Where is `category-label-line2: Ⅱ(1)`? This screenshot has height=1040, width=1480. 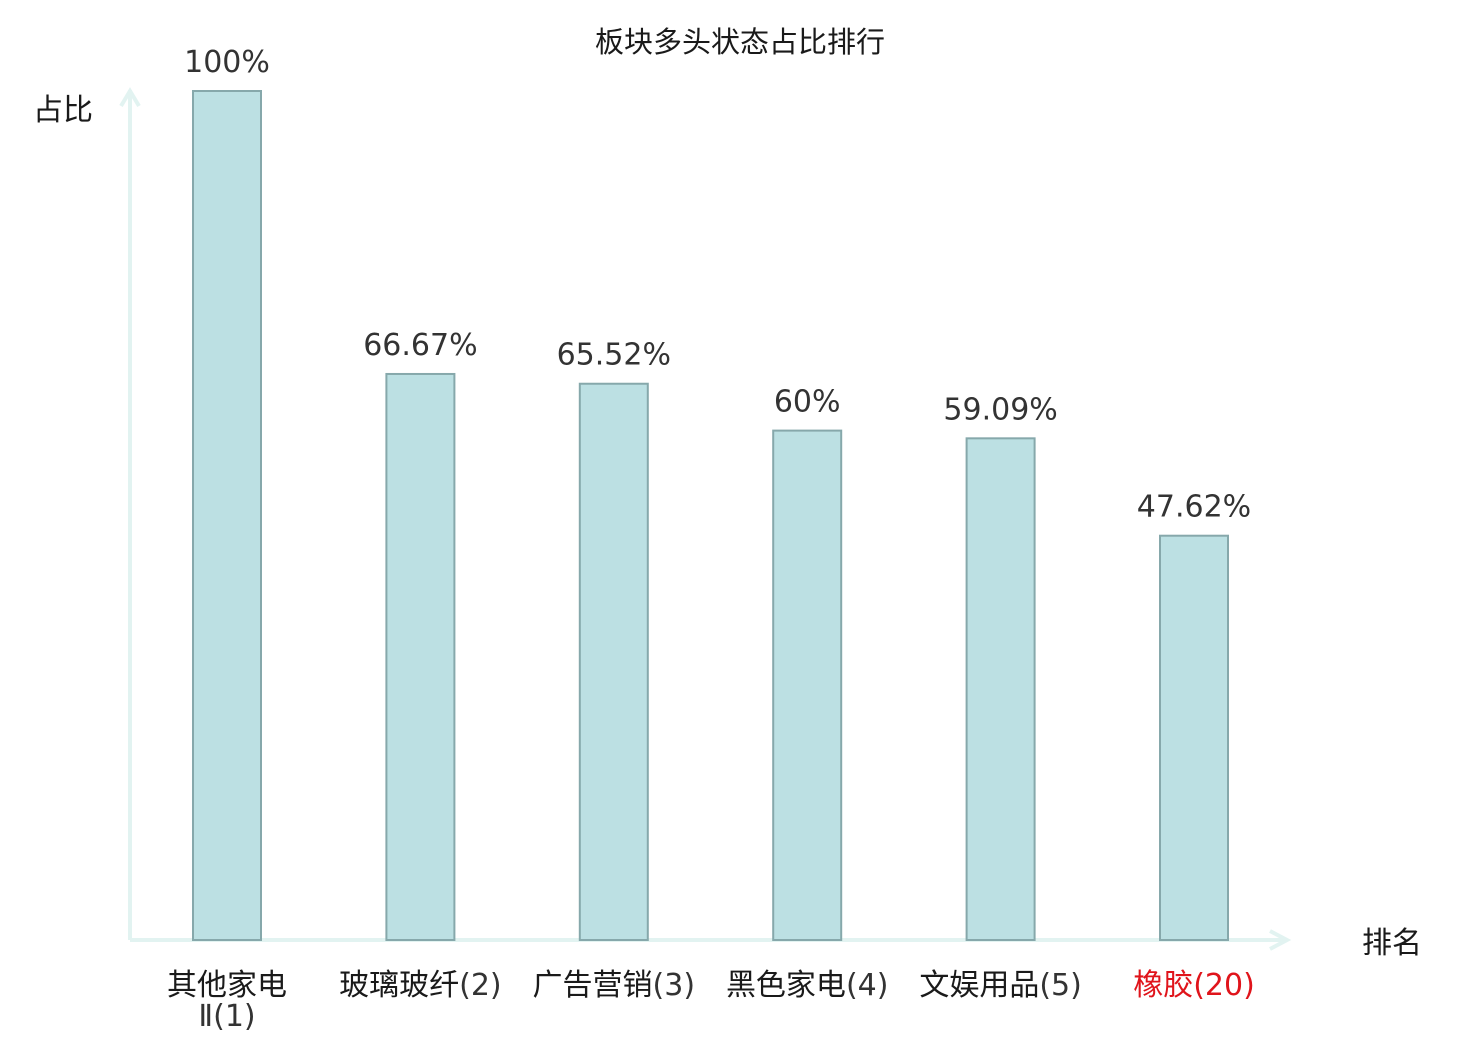 category-label-line2: Ⅱ(1) is located at coordinates (226, 1016).